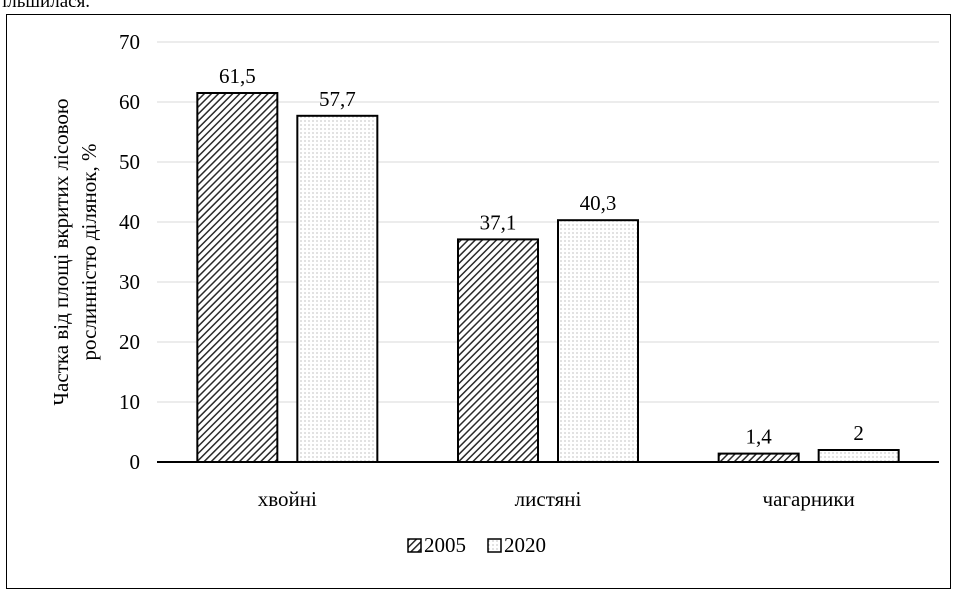  I want to click on y-axis-label-line2: рослинністю ділянок, %, so click(89, 252).